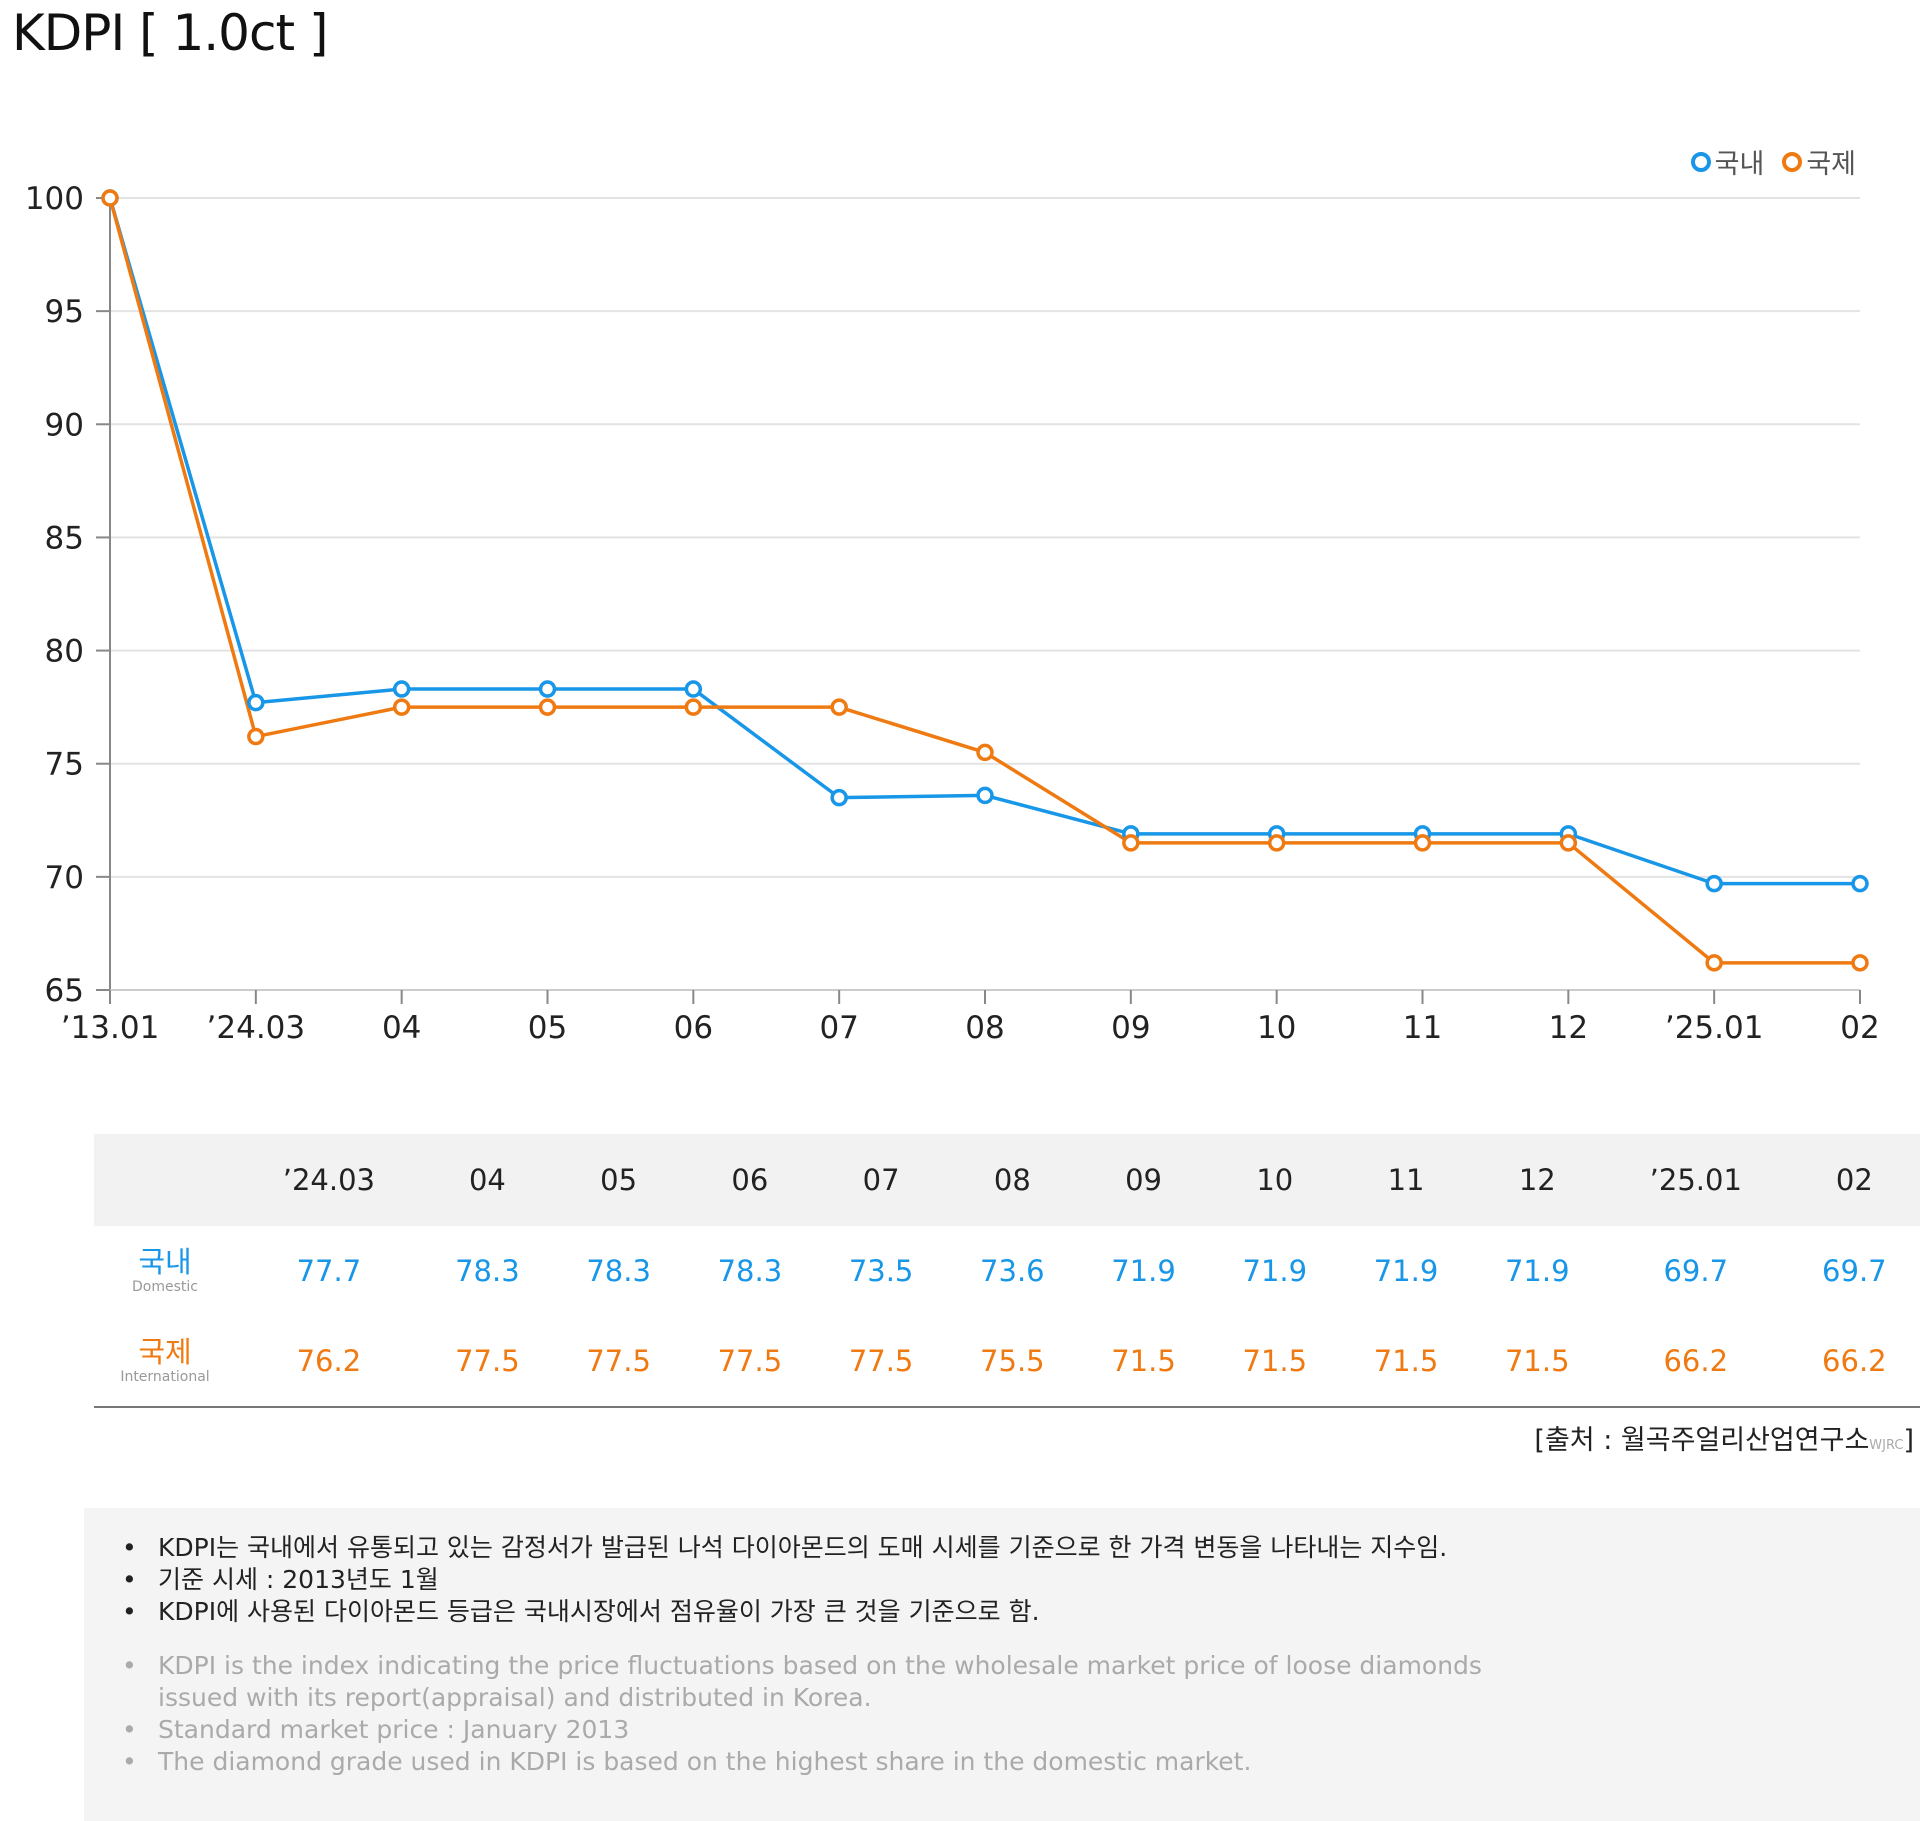 This screenshot has width=1920, height=1821. What do you see at coordinates (1130, 1028) in the screenshot?
I see `x-tick-label: 09` at bounding box center [1130, 1028].